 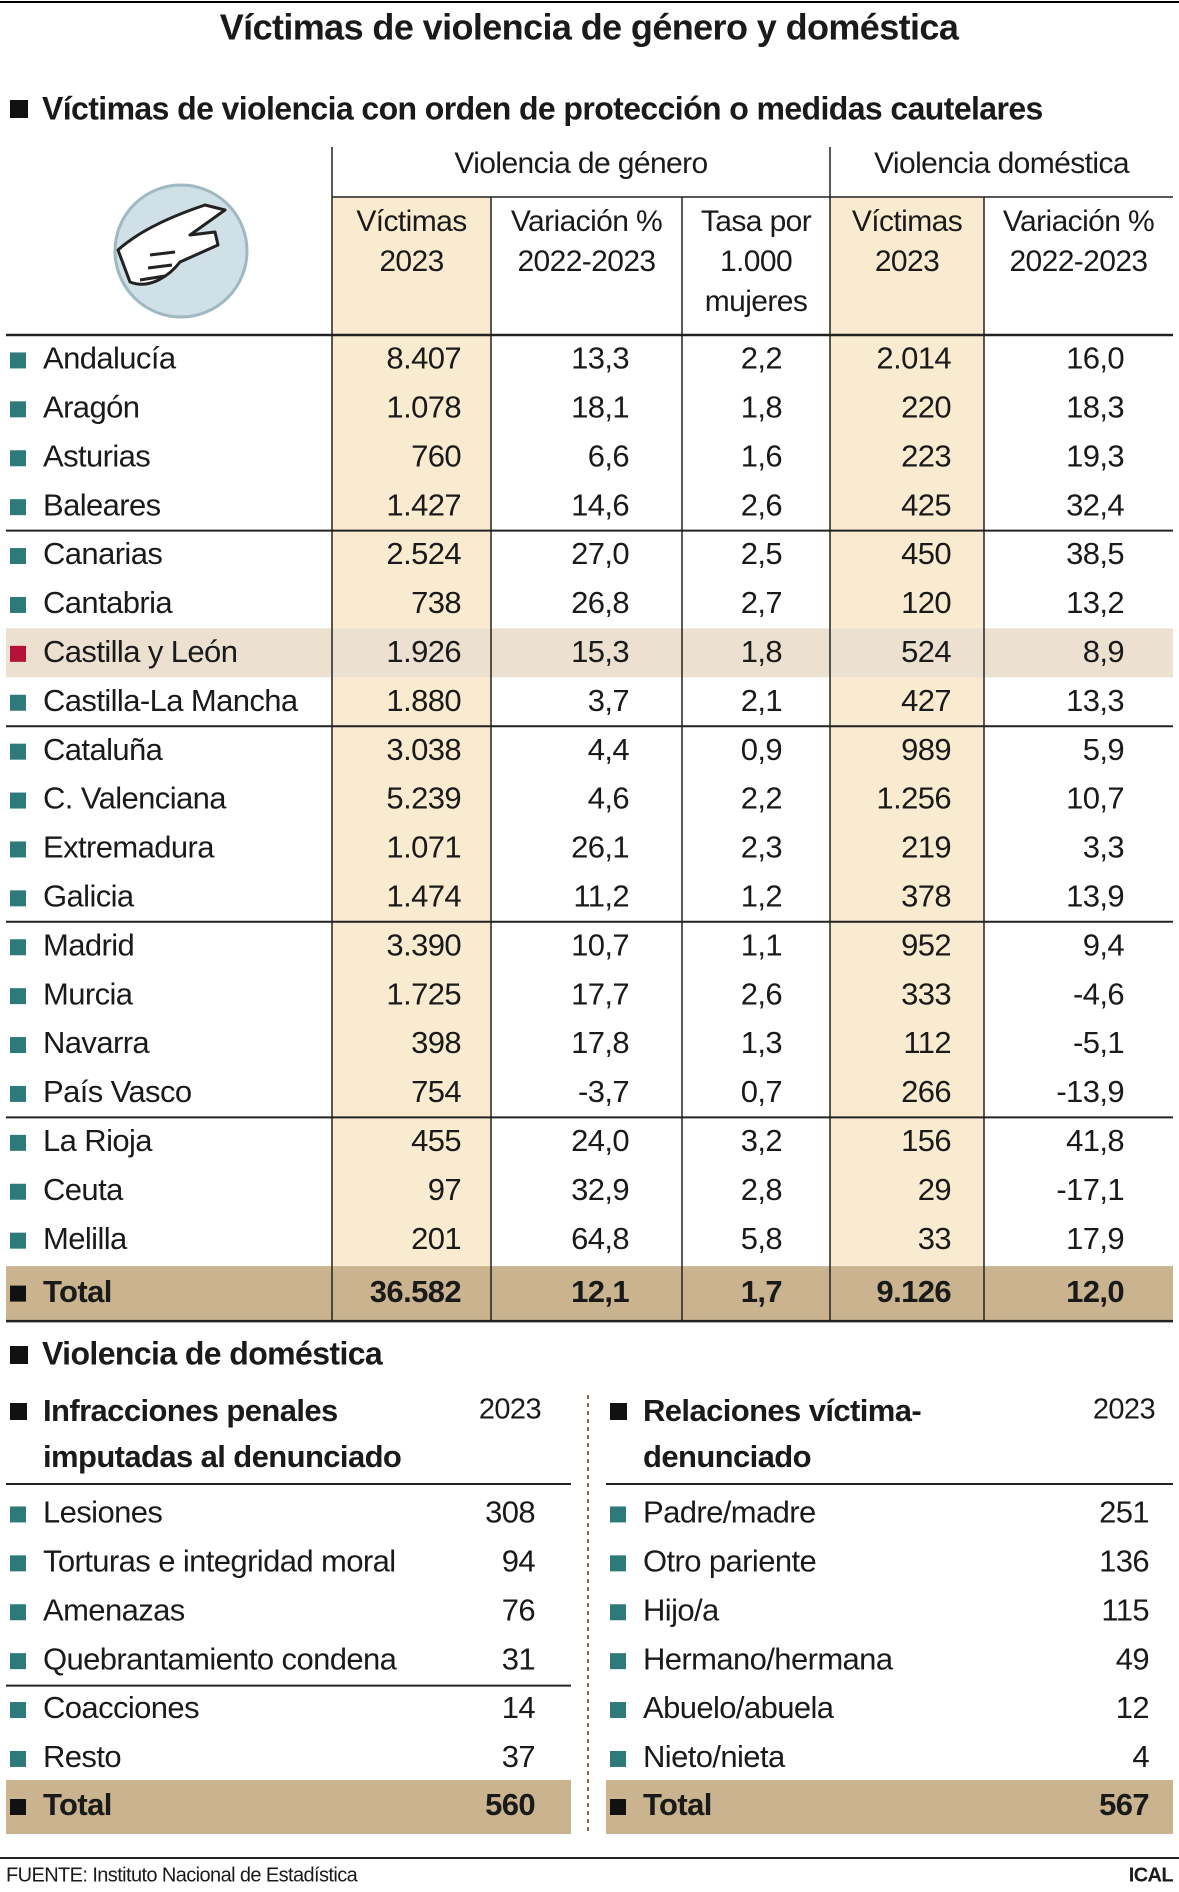 I want to click on cell-value: 41,8, so click(x=1095, y=1140).